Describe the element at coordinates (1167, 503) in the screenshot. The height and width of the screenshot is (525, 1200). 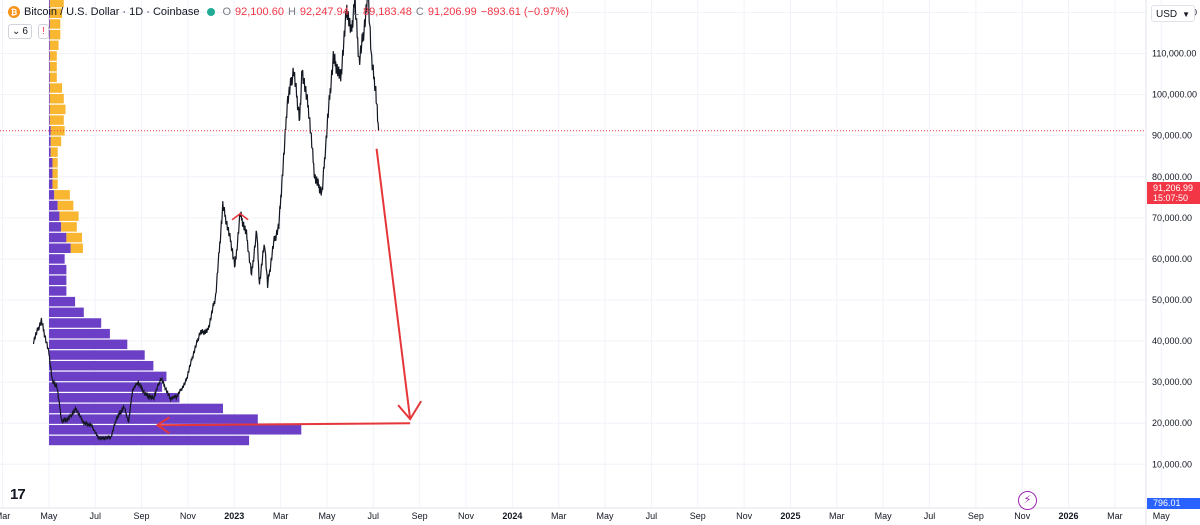
I see `bottom-axis-label: 796.01` at that location.